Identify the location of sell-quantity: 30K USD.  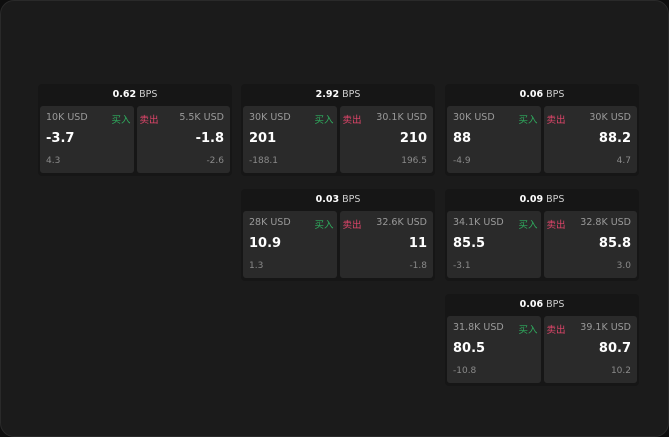
(610, 117).